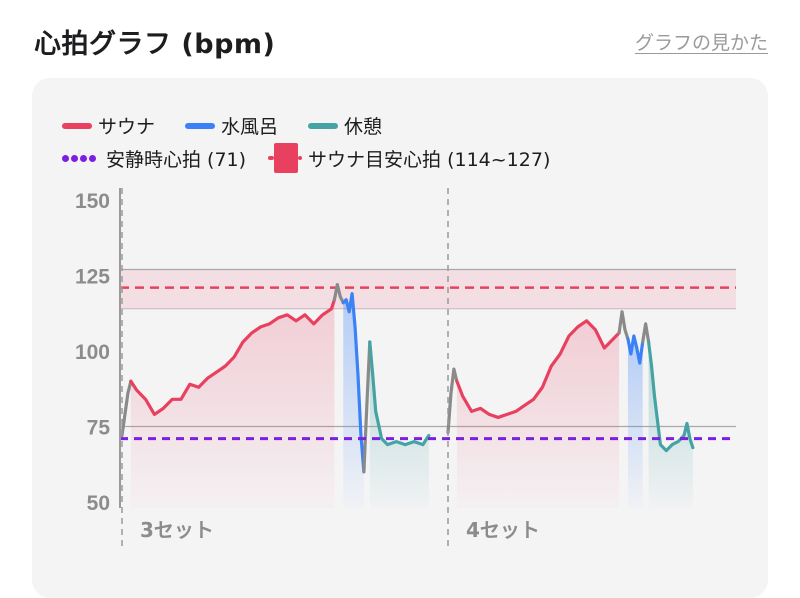 This screenshot has width=800, height=598. What do you see at coordinates (285, 158) in the screenshot?
I see `legend-swatch-target` at bounding box center [285, 158].